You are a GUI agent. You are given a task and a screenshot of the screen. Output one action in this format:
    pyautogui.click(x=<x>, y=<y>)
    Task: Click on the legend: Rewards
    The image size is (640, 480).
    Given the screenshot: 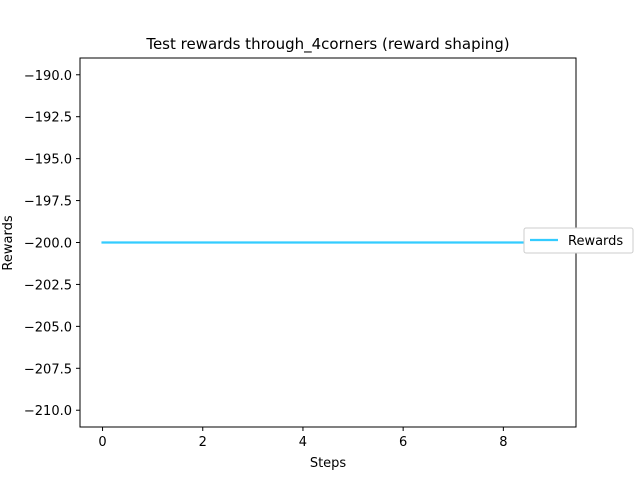 What is the action you would take?
    pyautogui.click(x=578, y=240)
    